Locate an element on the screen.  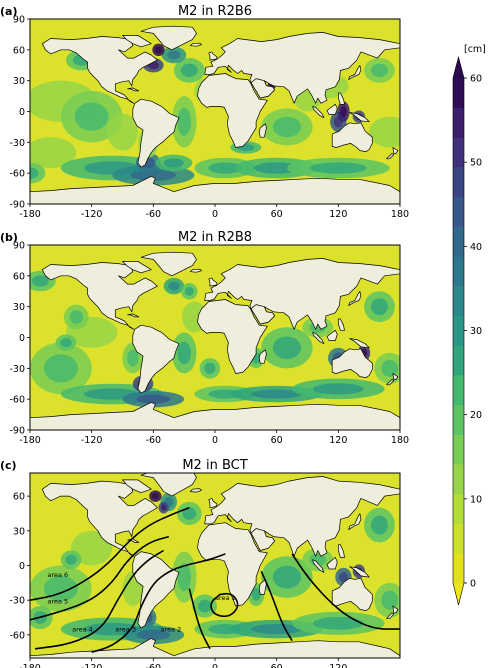
land-nzNorth is located at coordinates (395, 376).